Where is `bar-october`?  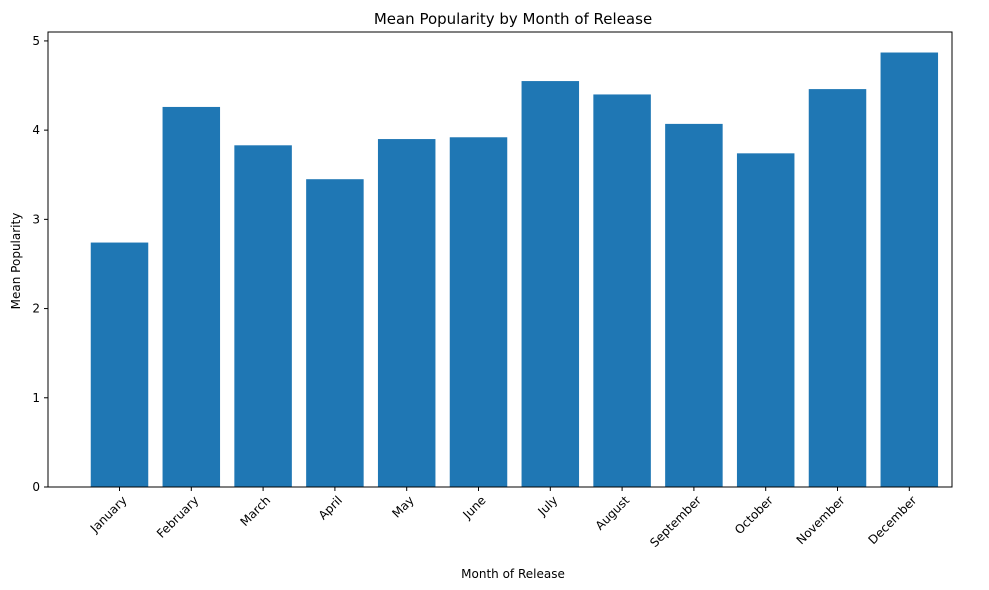
bar-october is located at coordinates (765, 320).